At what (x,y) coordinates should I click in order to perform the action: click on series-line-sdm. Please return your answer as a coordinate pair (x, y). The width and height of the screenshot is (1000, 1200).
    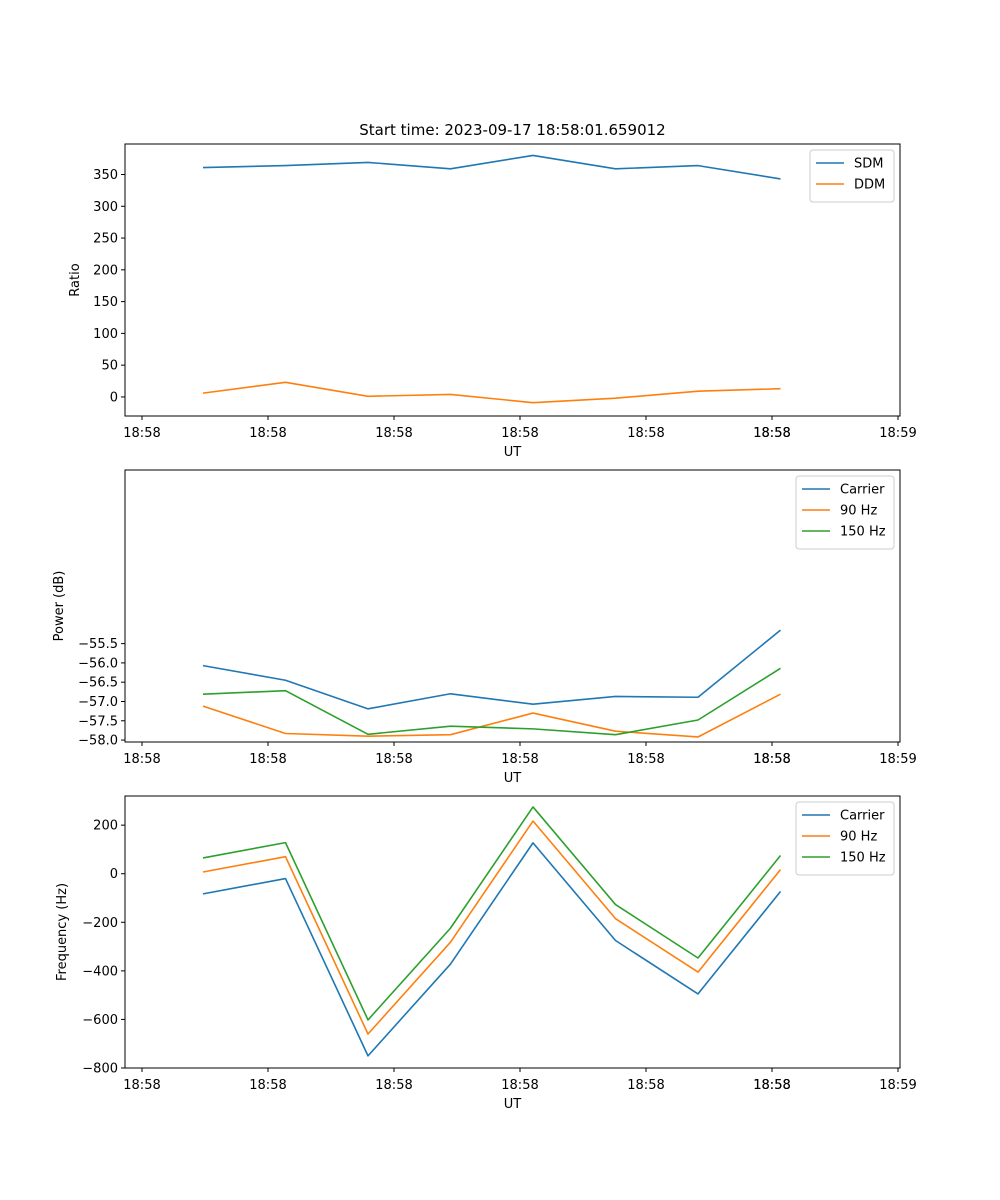
    Looking at the image, I should click on (491, 167).